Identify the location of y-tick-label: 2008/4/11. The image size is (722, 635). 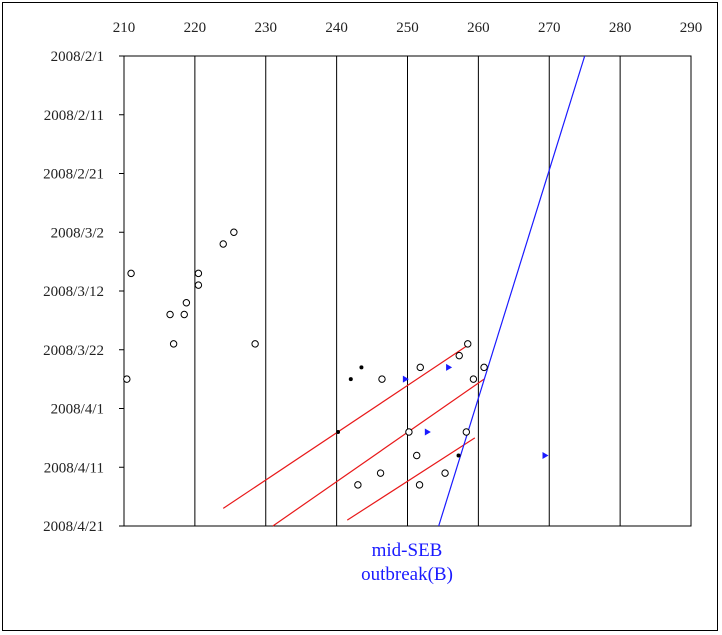
(74, 468).